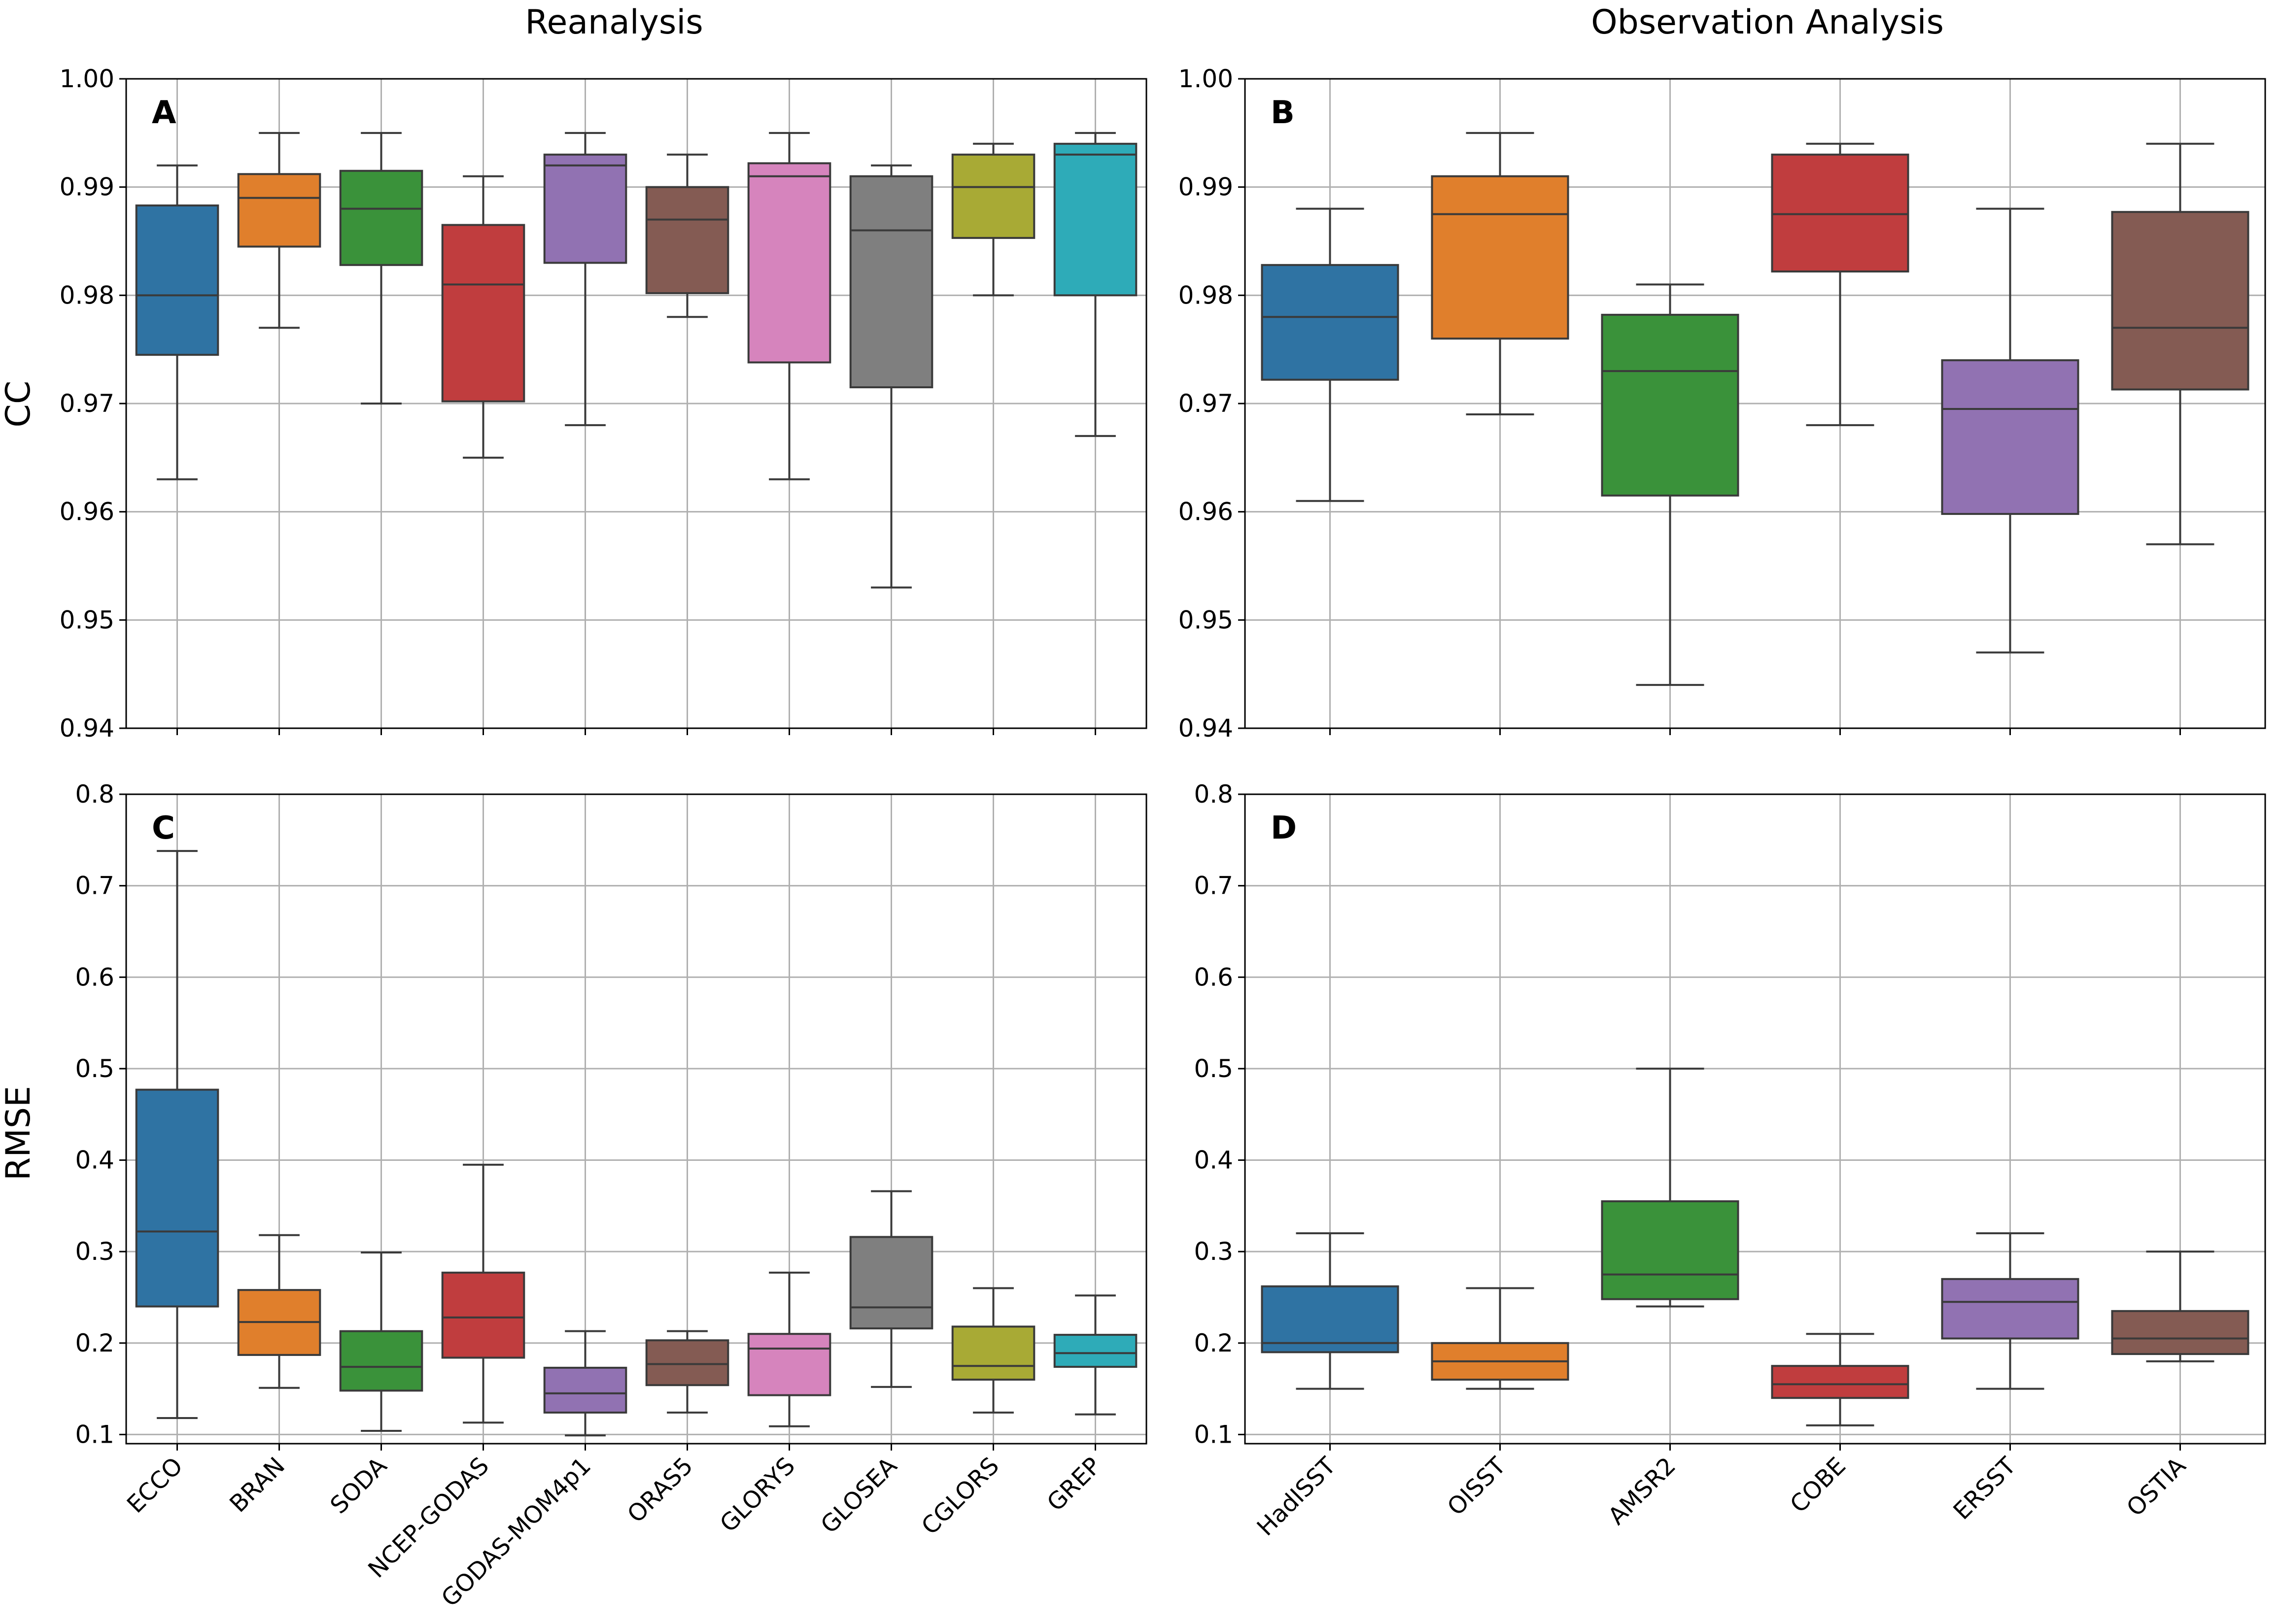 This screenshot has height=1624, width=2279. Describe the element at coordinates (1284, 828) in the screenshot. I see `panel-letter-d: D` at that location.